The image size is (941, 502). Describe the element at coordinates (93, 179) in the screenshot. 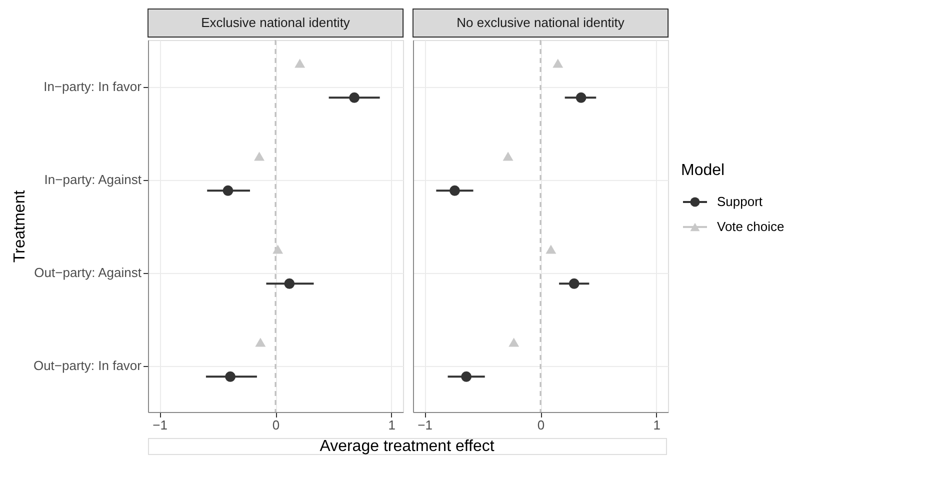

I see `y-tick-label: In−party: Against` at that location.